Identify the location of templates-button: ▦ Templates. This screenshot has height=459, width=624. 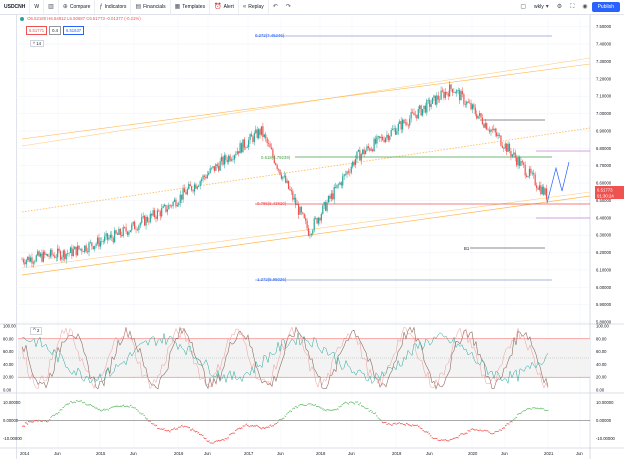
(191, 7).